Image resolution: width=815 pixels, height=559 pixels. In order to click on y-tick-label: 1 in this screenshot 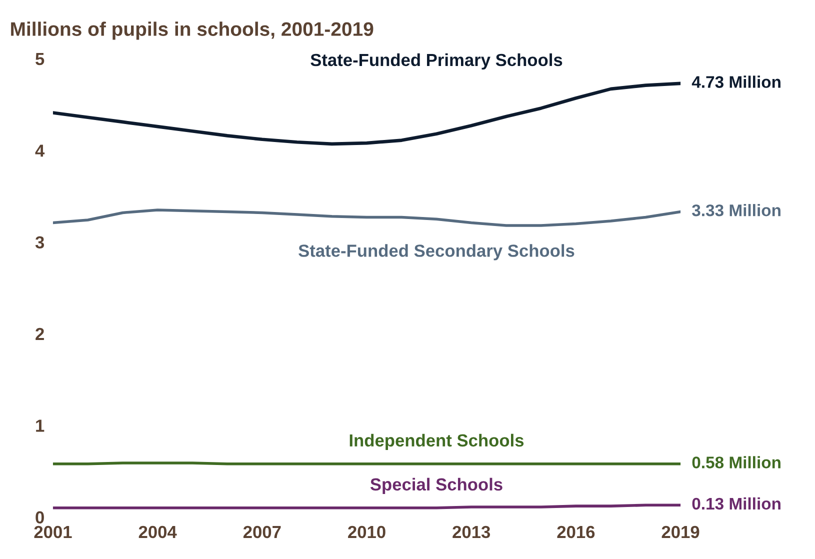, I will do `click(40, 426)`.